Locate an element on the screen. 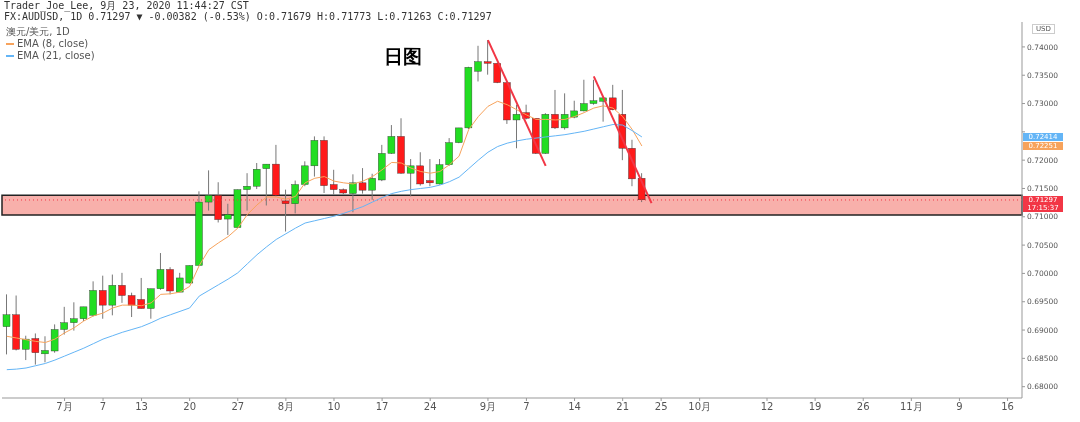 The height and width of the screenshot is (422, 1080). x-tick-label: 25 is located at coordinates (661, 407).